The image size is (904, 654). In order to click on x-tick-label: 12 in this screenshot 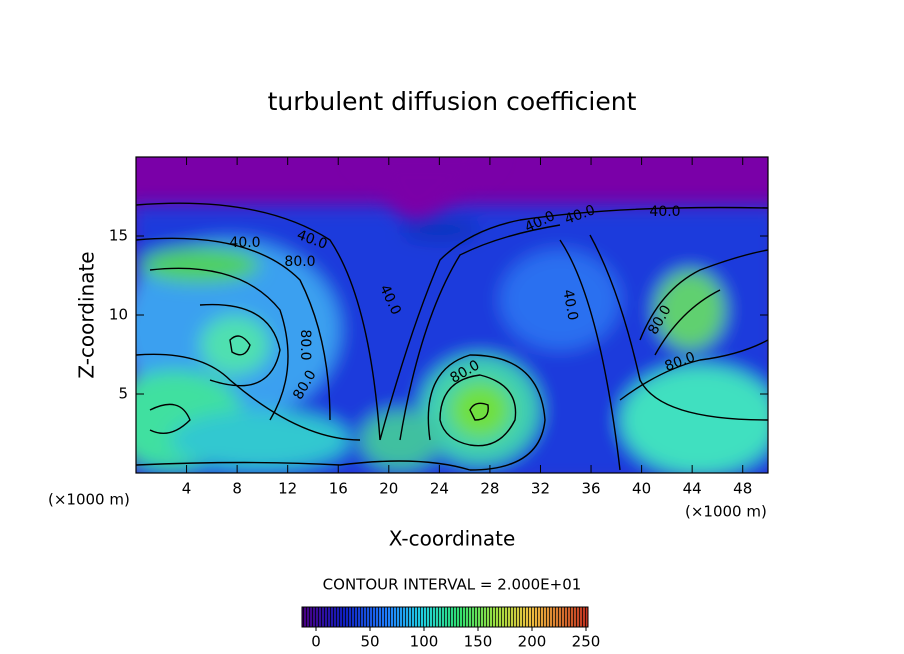, I will do `click(287, 489)`.